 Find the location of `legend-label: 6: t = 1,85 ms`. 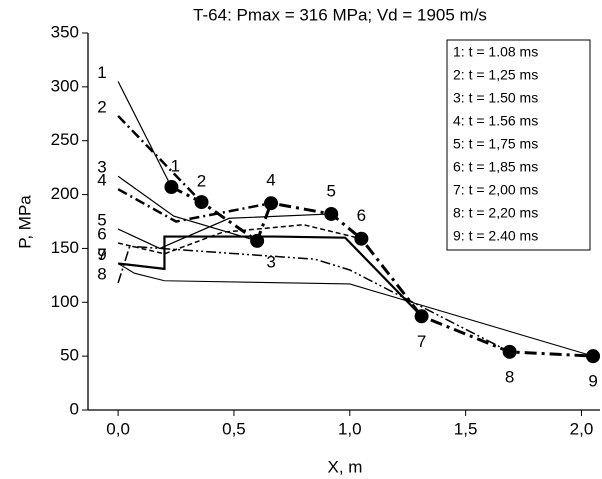

legend-label: 6: t = 1,85 ms is located at coordinates (495, 167).